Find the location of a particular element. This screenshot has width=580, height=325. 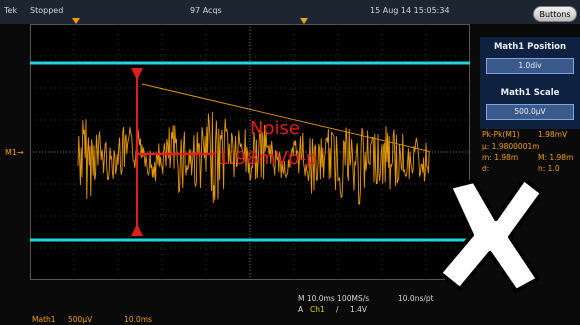

sigma-value: σ: is located at coordinates (486, 168).